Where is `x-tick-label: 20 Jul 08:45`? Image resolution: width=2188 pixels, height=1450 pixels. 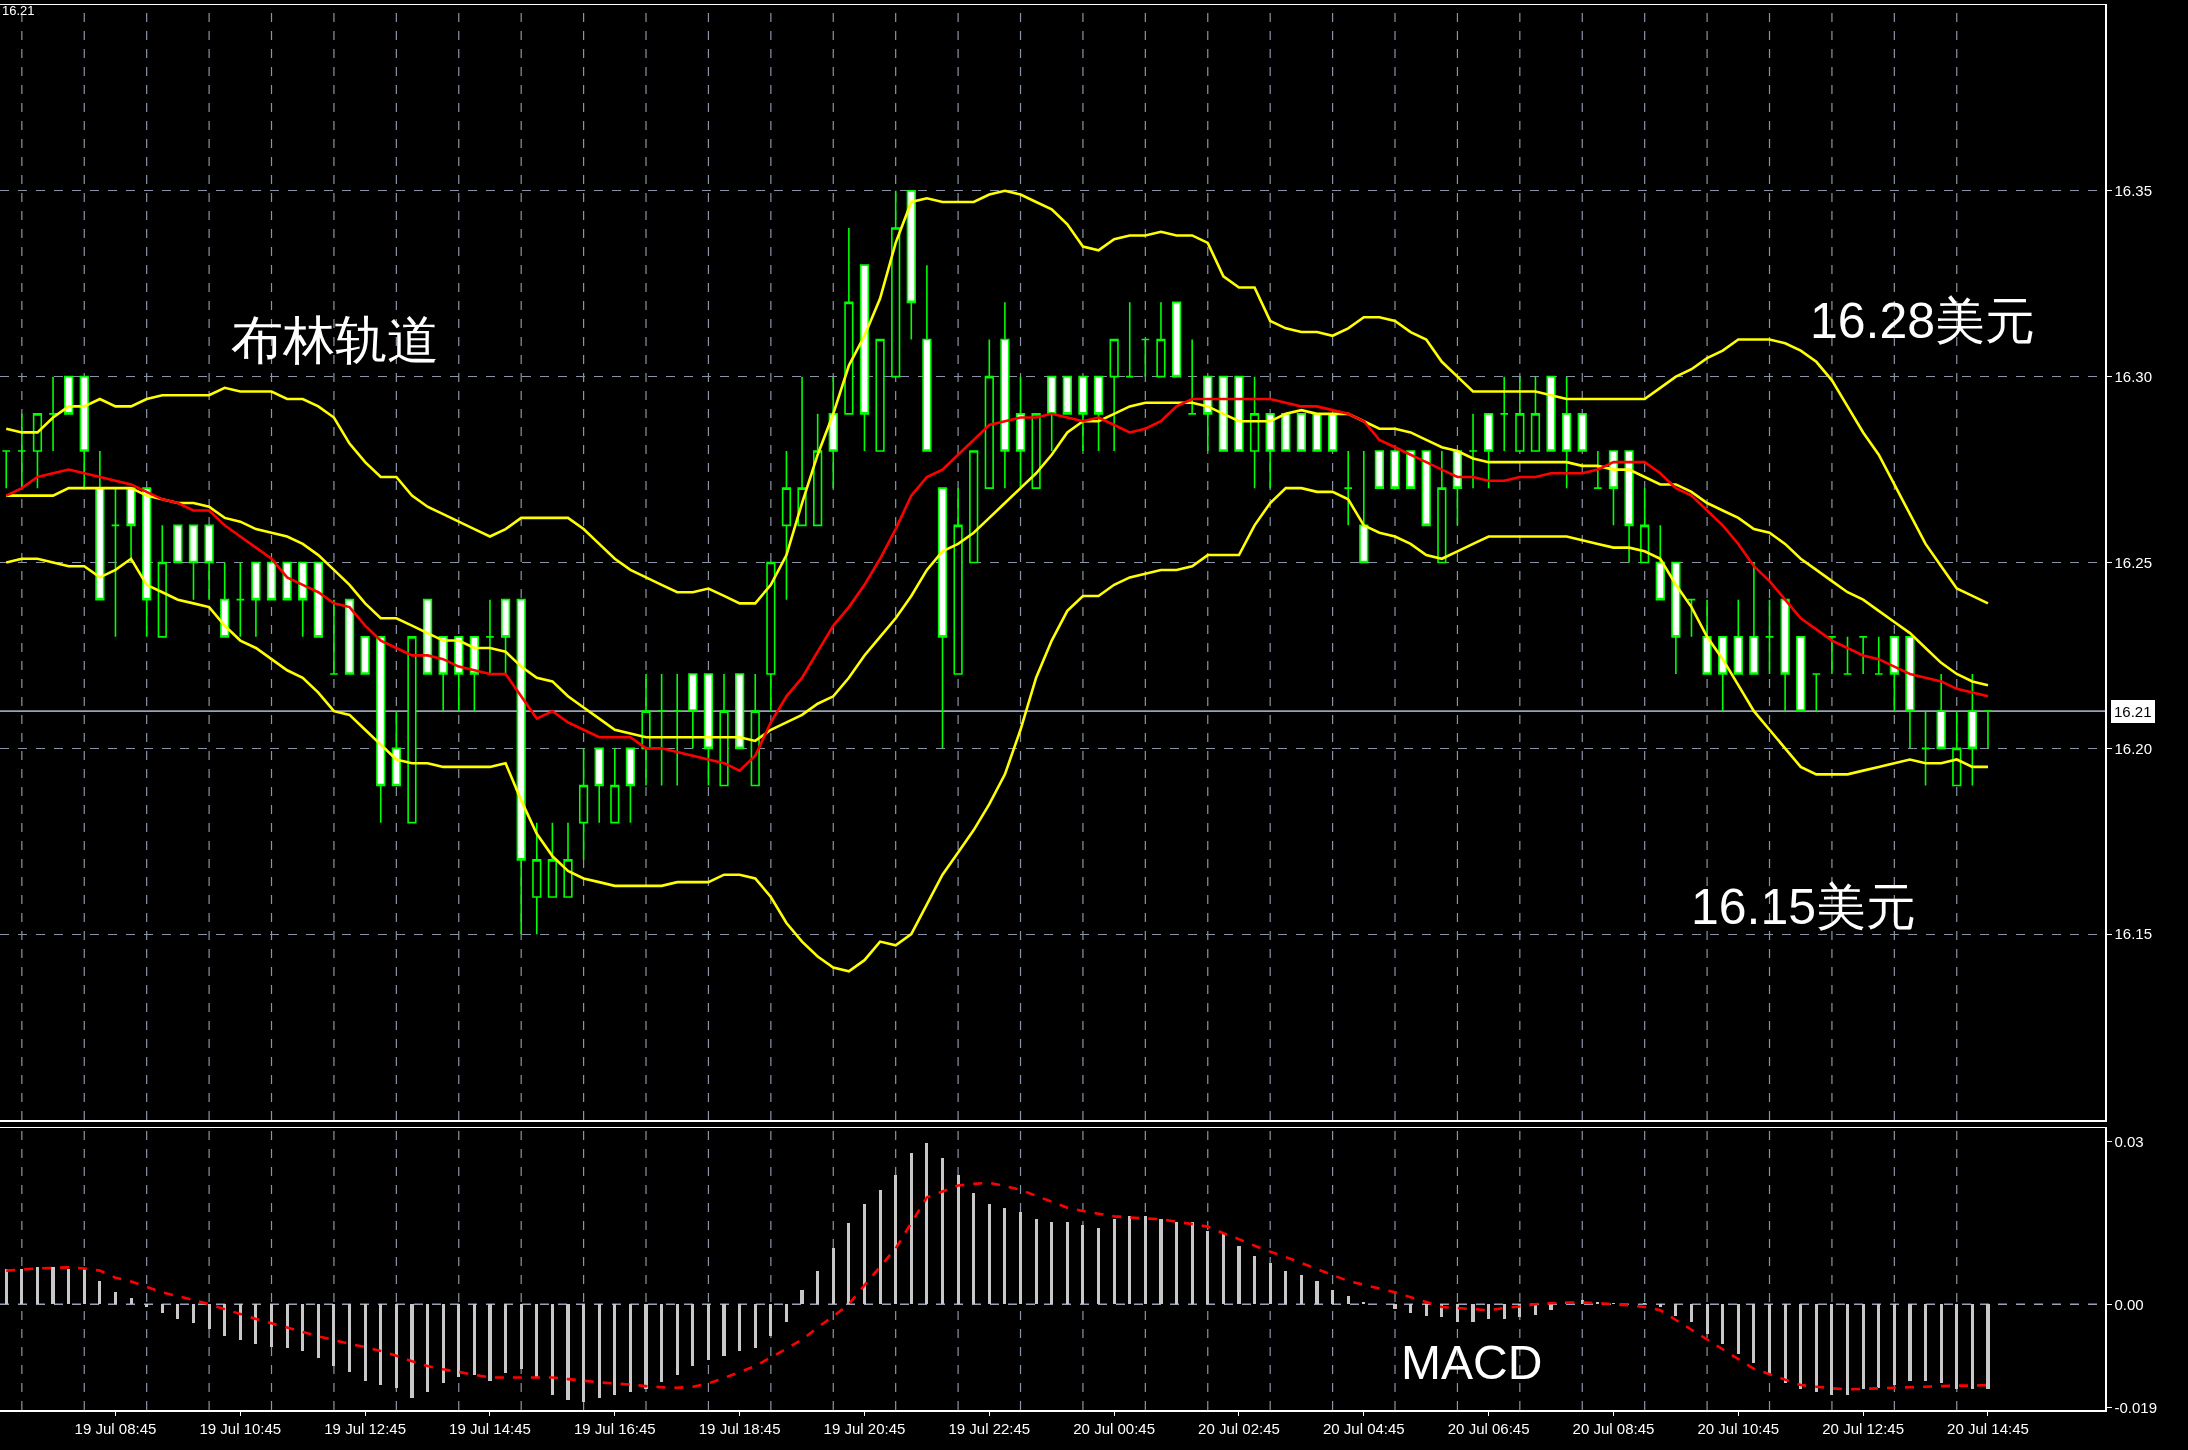
x-tick-label: 20 Jul 08:45 is located at coordinates (1613, 1428).